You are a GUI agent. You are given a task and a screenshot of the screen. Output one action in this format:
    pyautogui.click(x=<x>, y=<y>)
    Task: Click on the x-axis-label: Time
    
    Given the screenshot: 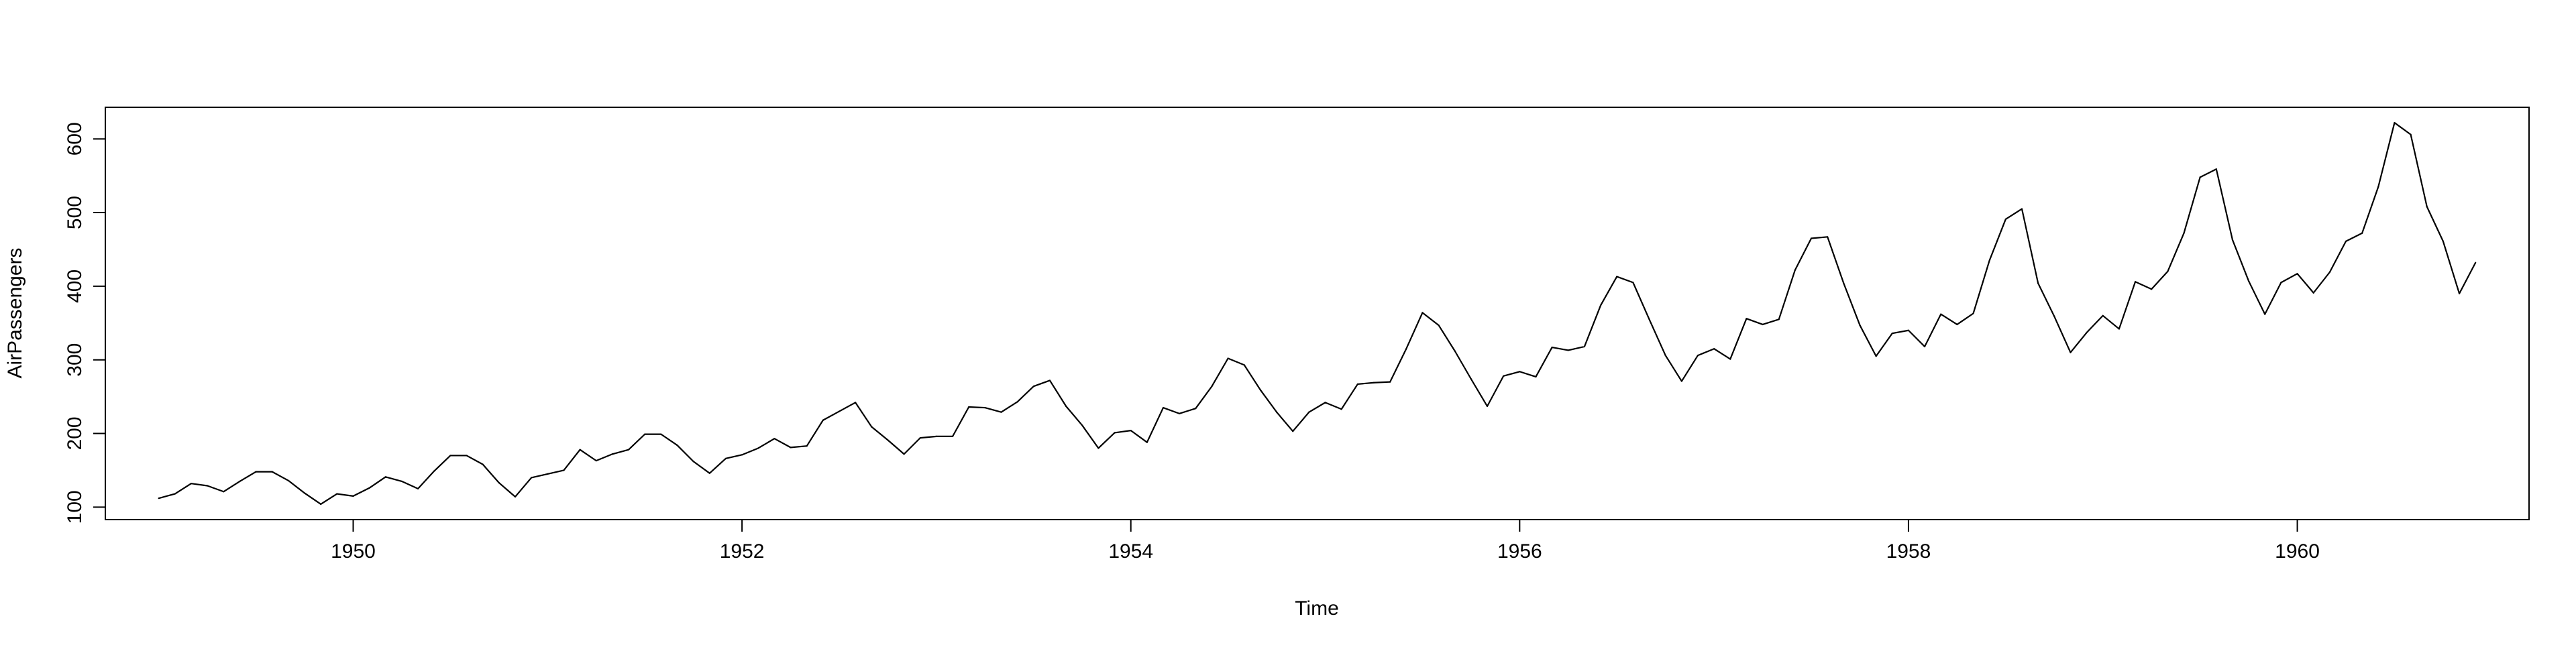 What is the action you would take?
    pyautogui.click(x=1317, y=609)
    